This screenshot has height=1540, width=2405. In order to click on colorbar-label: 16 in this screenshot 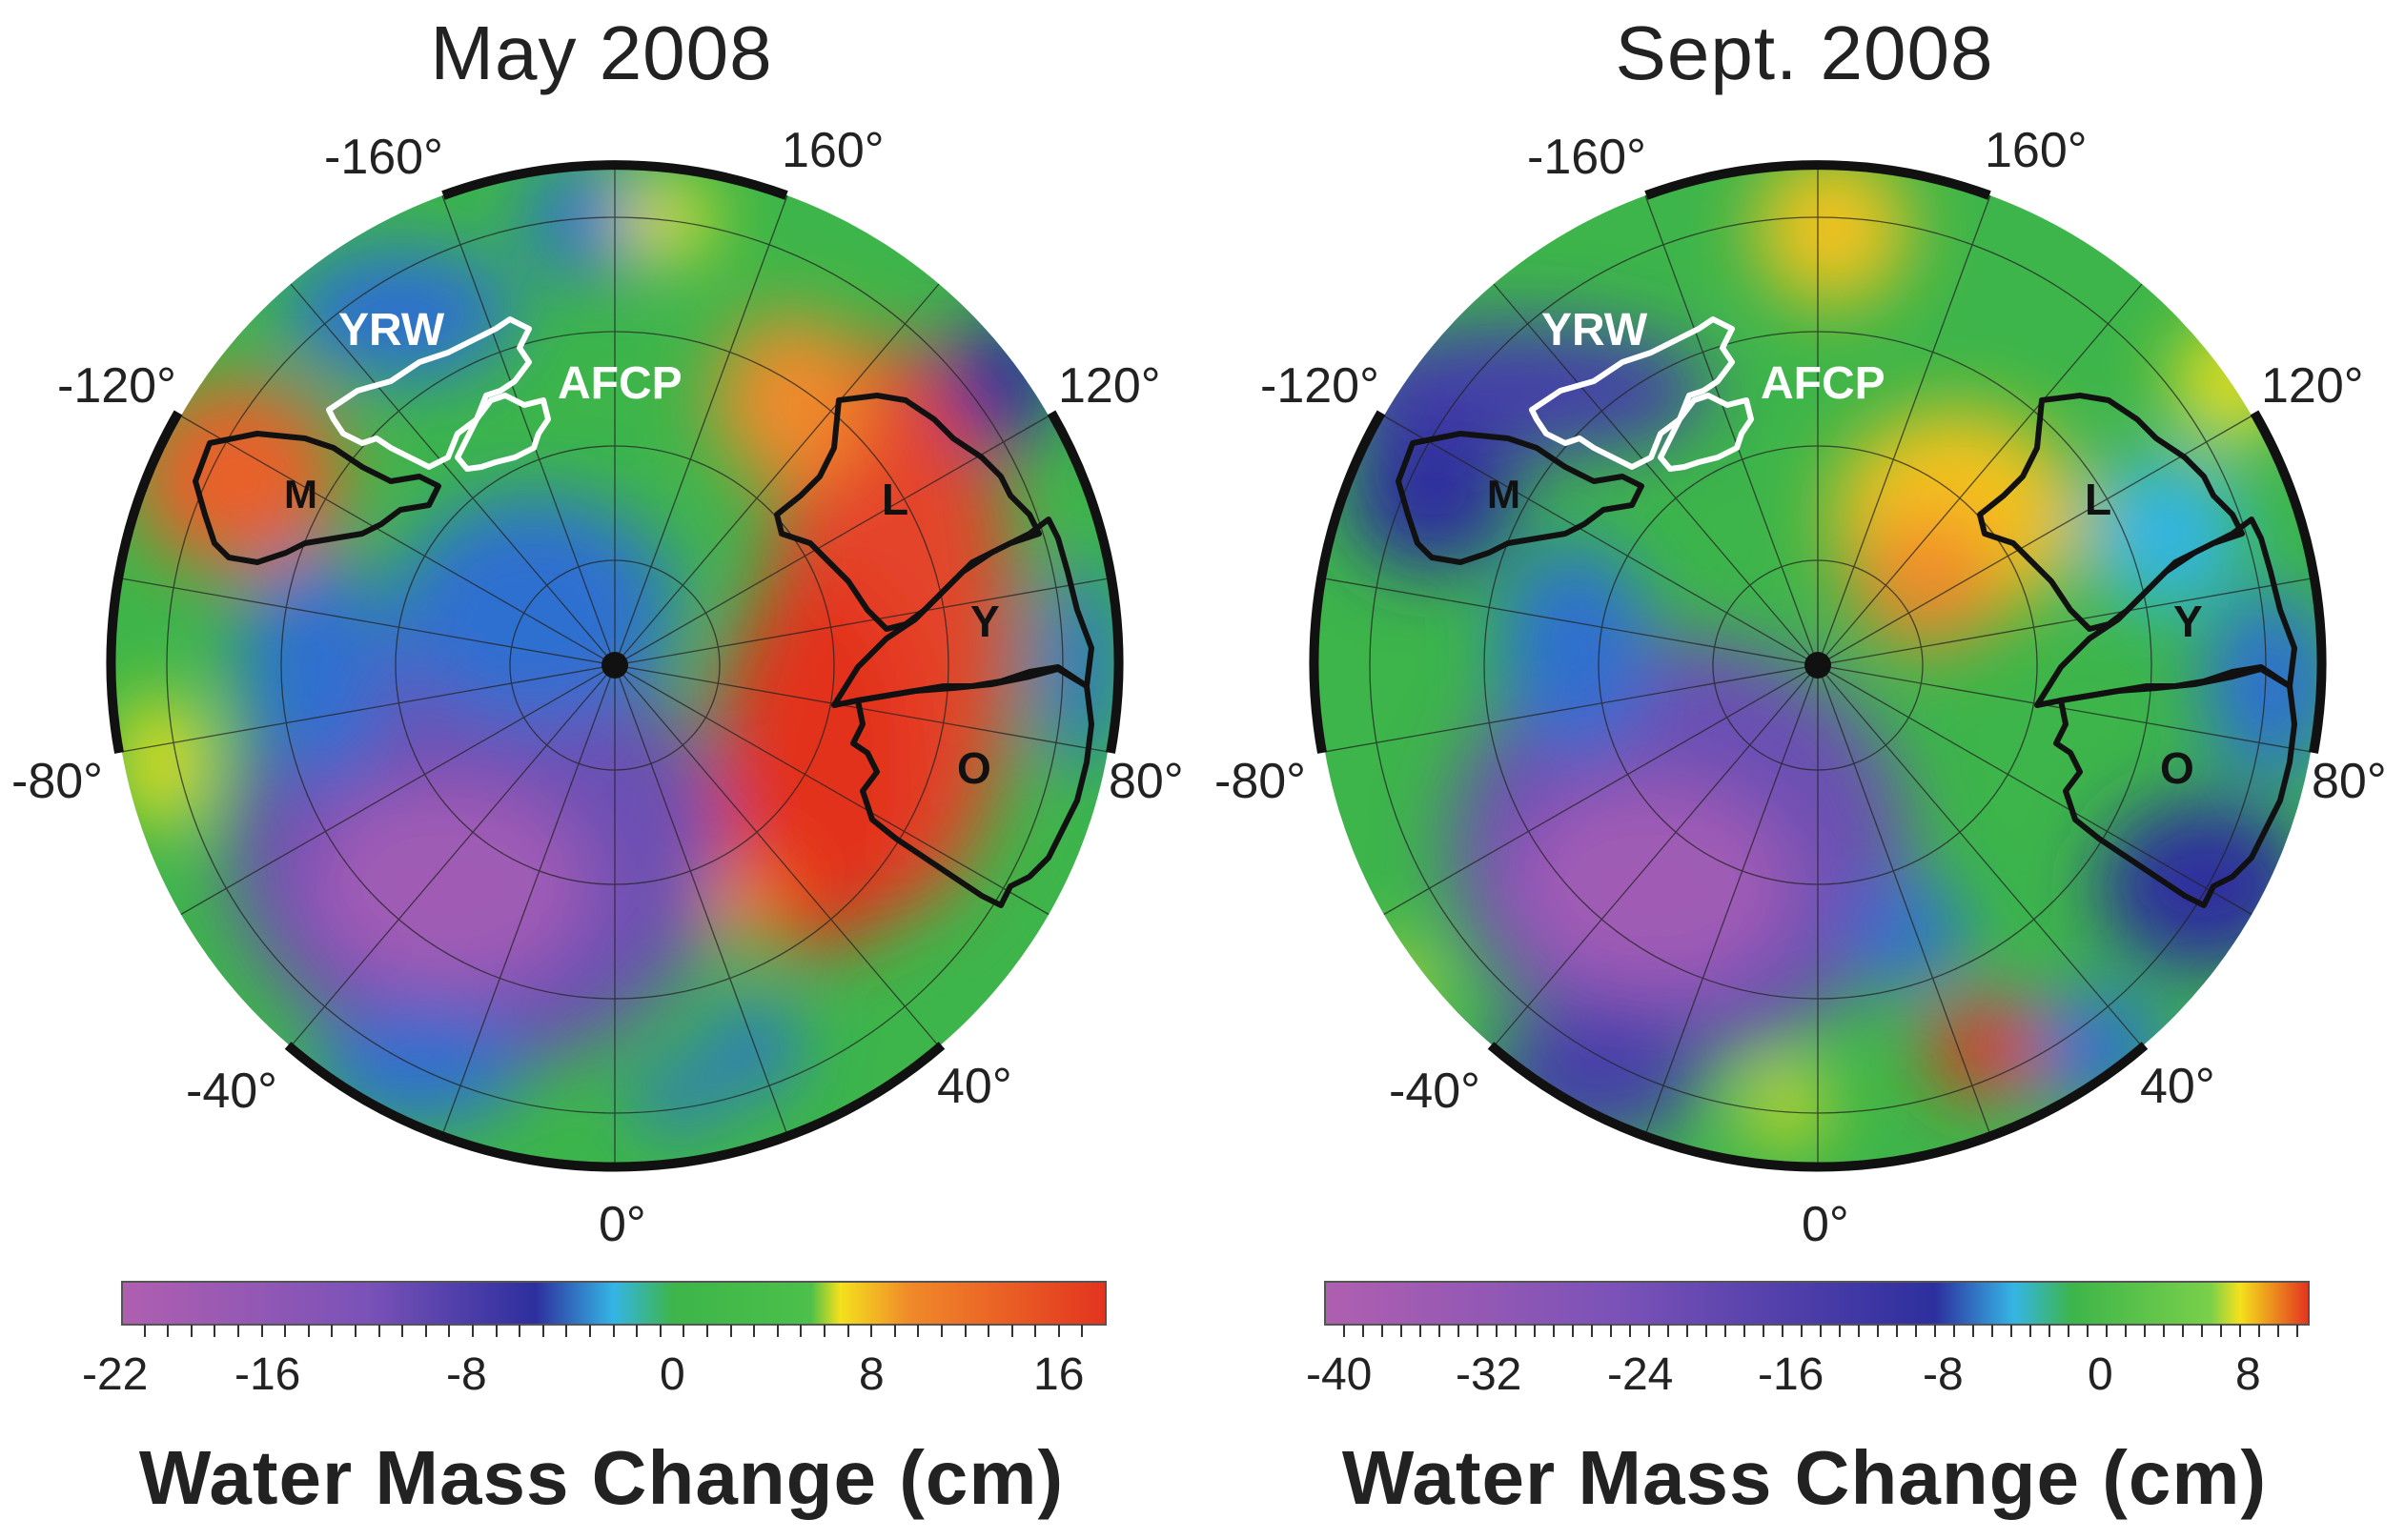, I will do `click(1059, 1374)`.